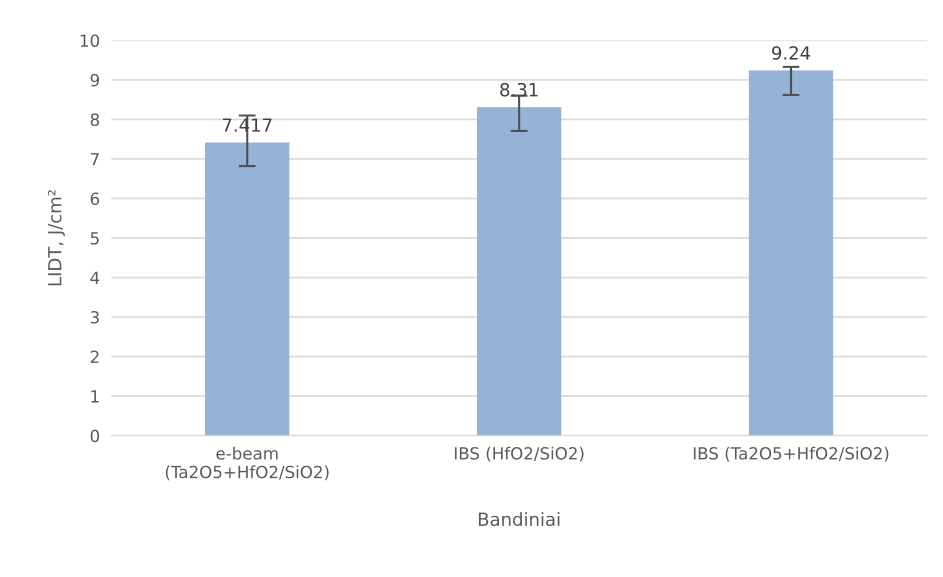 Image resolution: width=943 pixels, height=577 pixels. I want to click on y-tick-label: 10, so click(90, 40).